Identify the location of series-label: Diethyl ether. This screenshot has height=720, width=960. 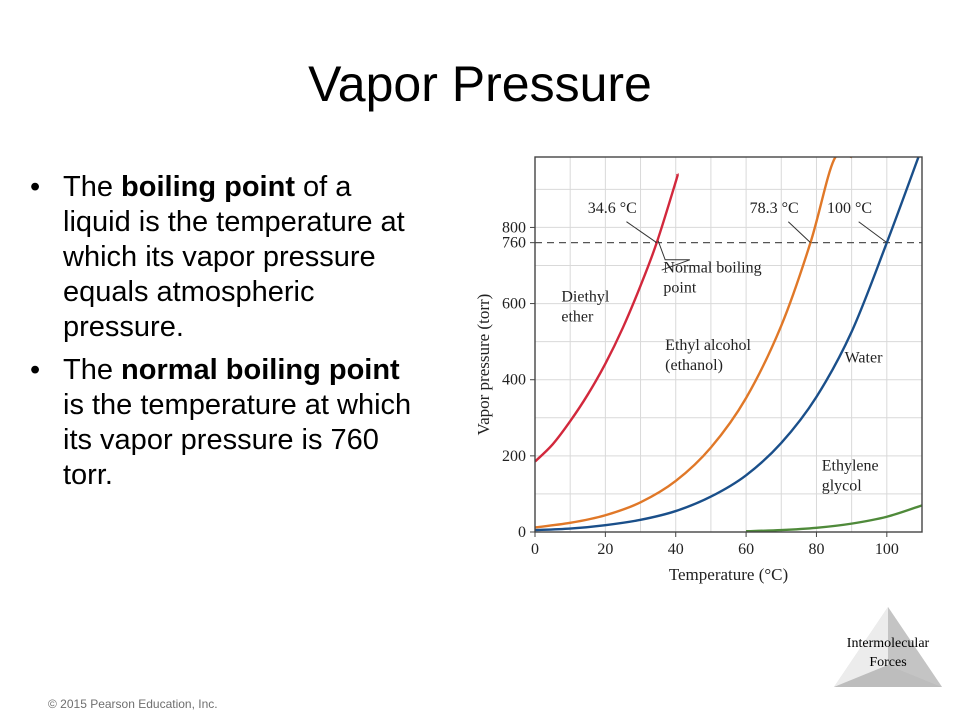
(585, 307).